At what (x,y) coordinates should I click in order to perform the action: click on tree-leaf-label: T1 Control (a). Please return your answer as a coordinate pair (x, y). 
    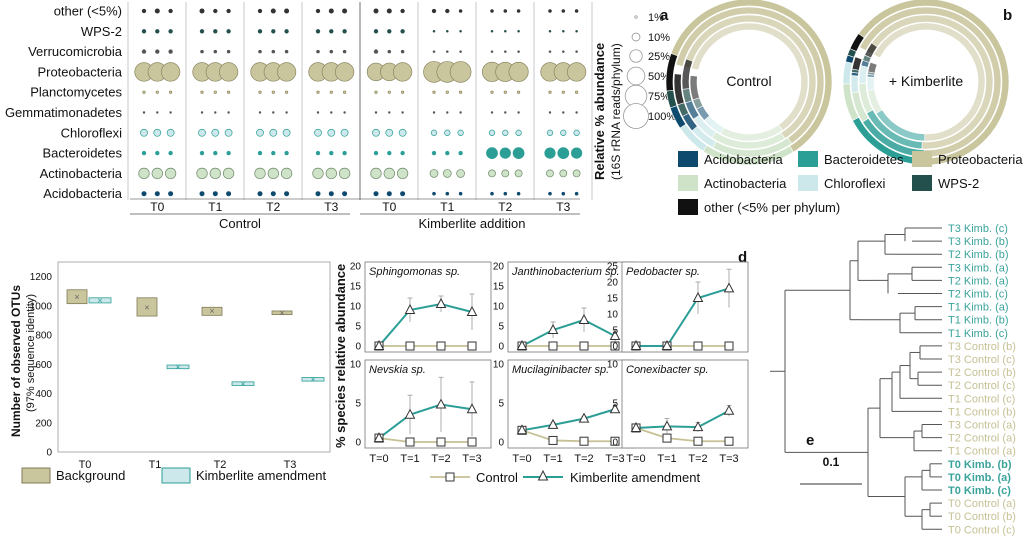
    Looking at the image, I should click on (982, 452).